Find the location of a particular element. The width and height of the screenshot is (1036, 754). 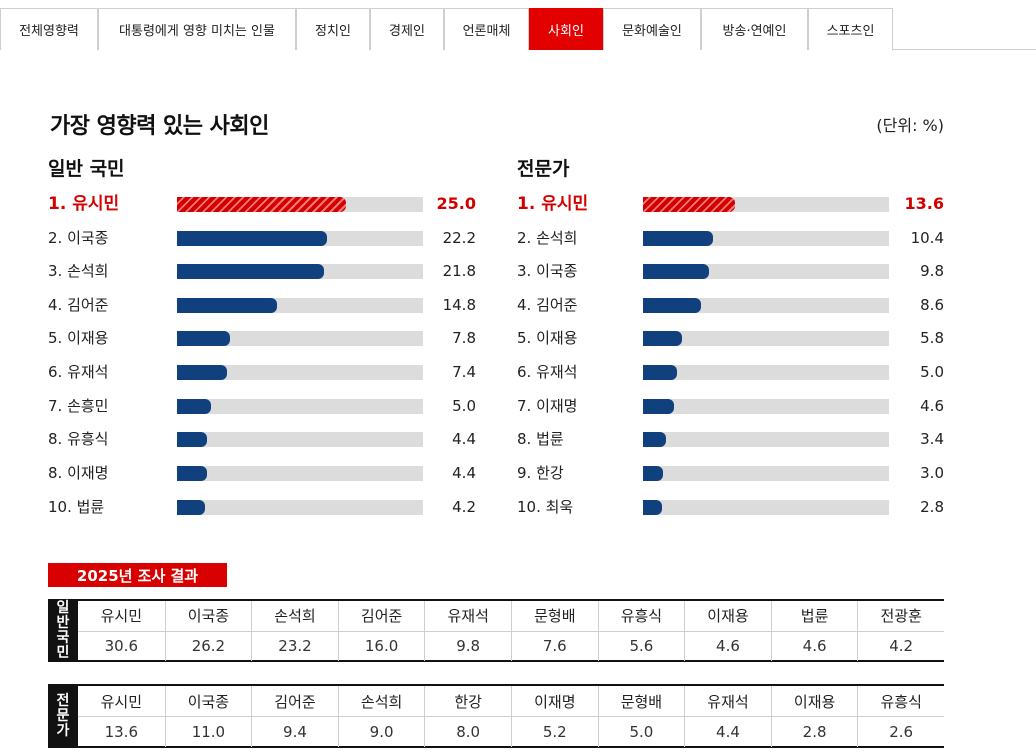

results-name-cell: 문형배 is located at coordinates (554, 616).